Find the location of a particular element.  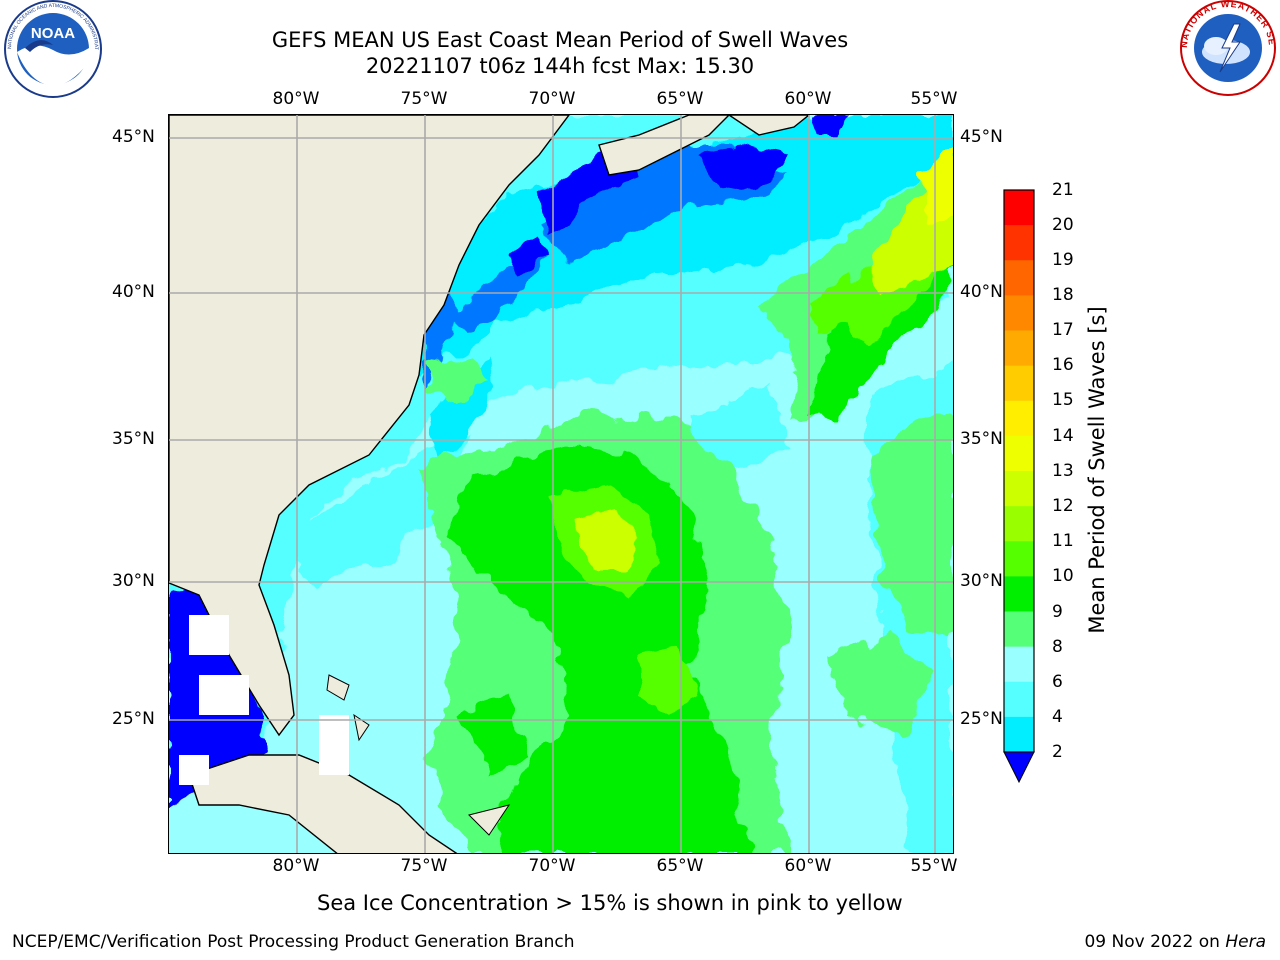

colorbar-extend-triangle is located at coordinates (1019, 767).